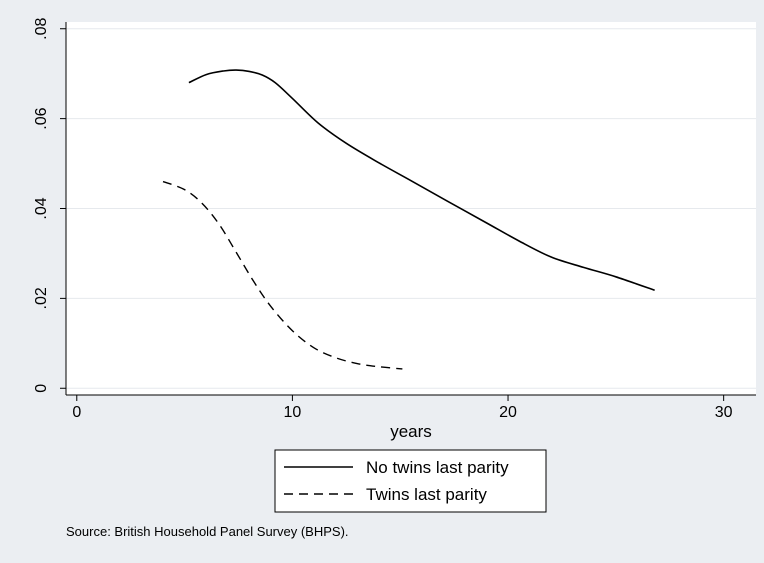 The height and width of the screenshot is (563, 764). What do you see at coordinates (293, 412) in the screenshot?
I see `x-tick-label: 10` at bounding box center [293, 412].